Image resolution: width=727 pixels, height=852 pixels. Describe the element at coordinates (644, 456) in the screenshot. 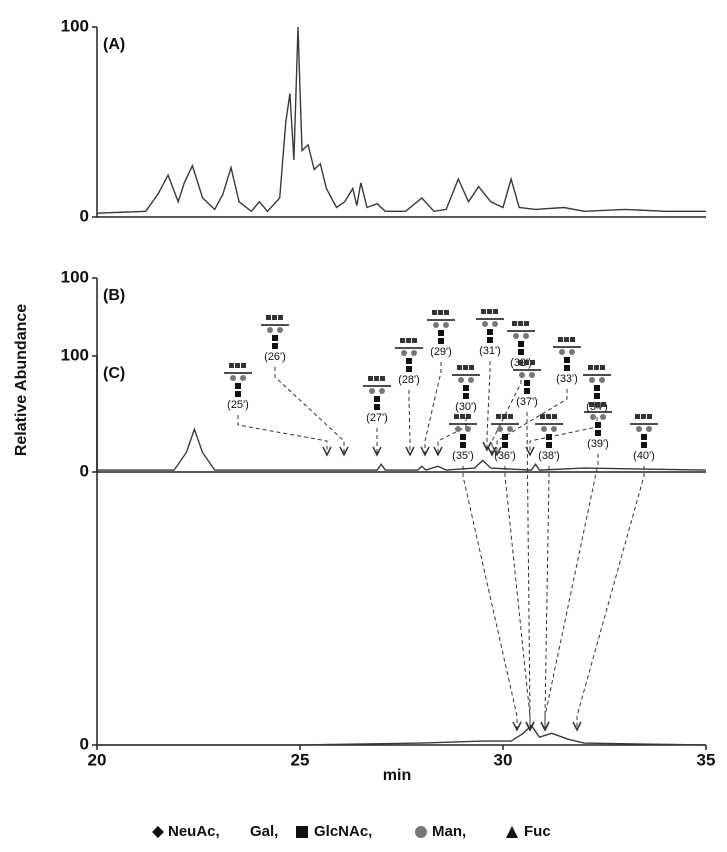

I see `glycan-label: (40')` at that location.